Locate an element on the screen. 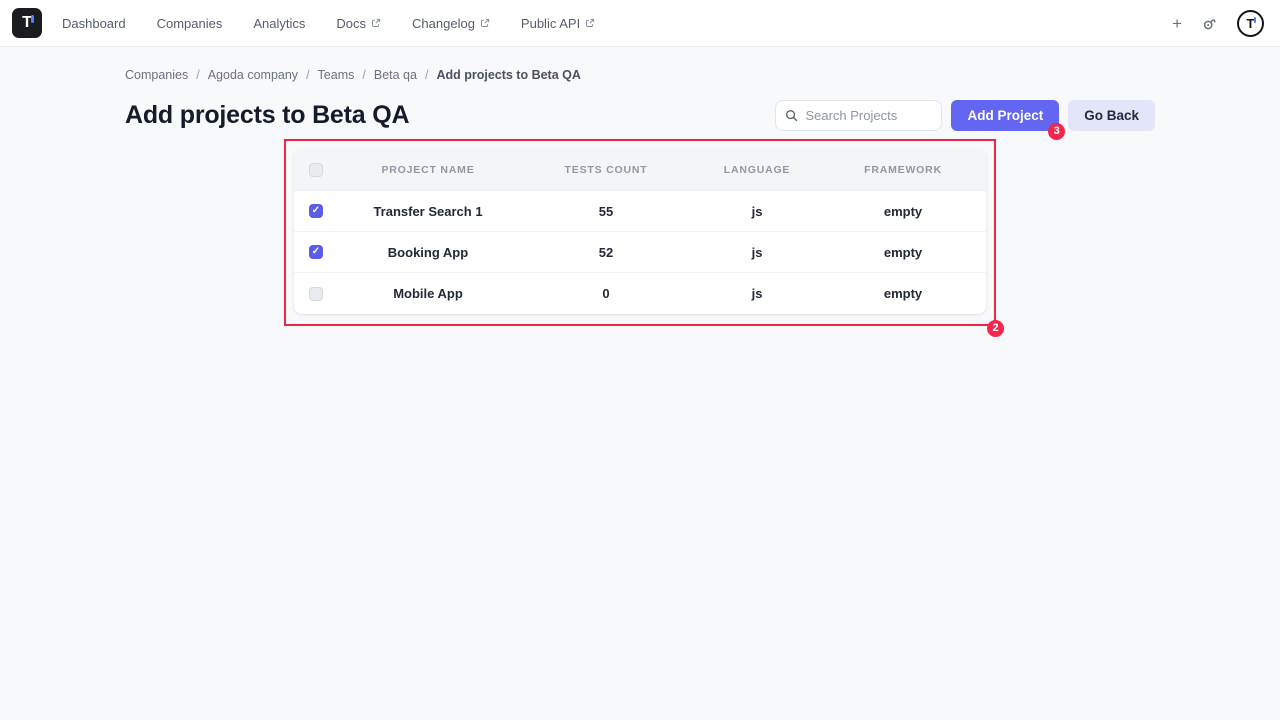 This screenshot has width=1280, height=720. brand-letter: T is located at coordinates (27, 22).